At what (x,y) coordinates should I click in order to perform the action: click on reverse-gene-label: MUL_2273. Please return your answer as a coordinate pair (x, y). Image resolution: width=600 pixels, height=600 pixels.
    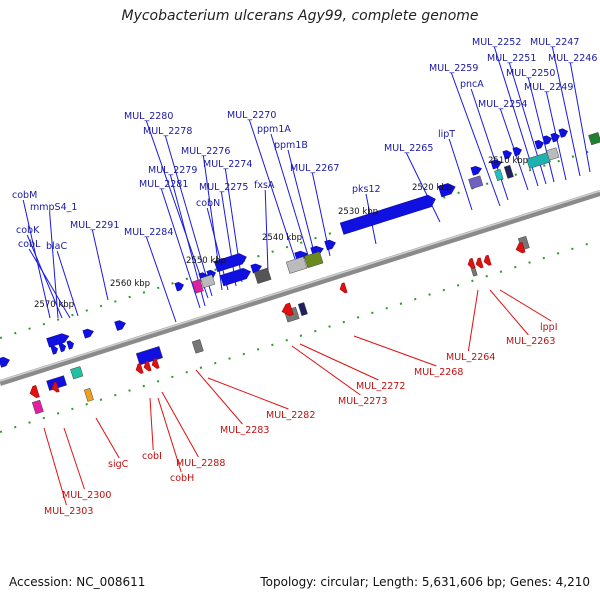
    Looking at the image, I should click on (362, 401).